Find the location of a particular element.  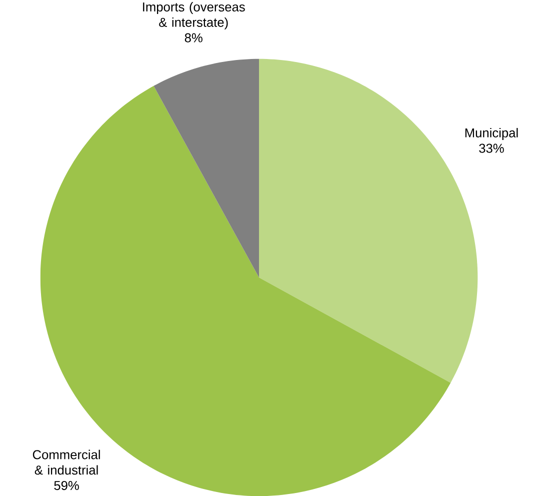

slice-label: Imports (overseas & interstate) is located at coordinates (194, 16).